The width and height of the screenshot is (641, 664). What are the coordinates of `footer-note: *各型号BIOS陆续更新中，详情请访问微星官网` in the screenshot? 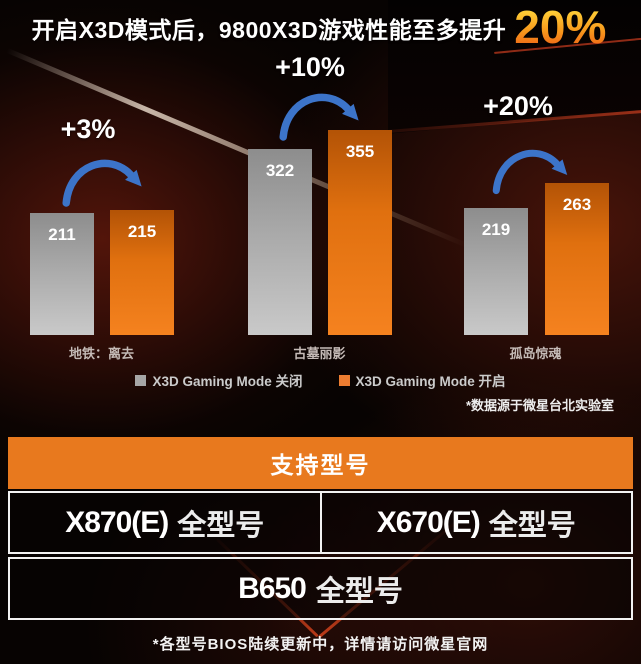 It's located at (320, 644).